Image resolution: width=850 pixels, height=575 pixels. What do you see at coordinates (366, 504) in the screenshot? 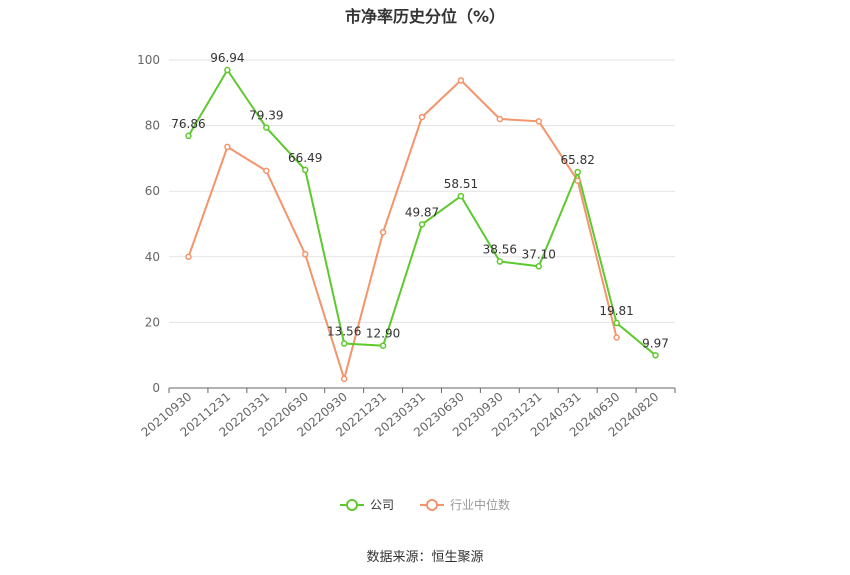
I see `legend-item: 公司` at bounding box center [366, 504].